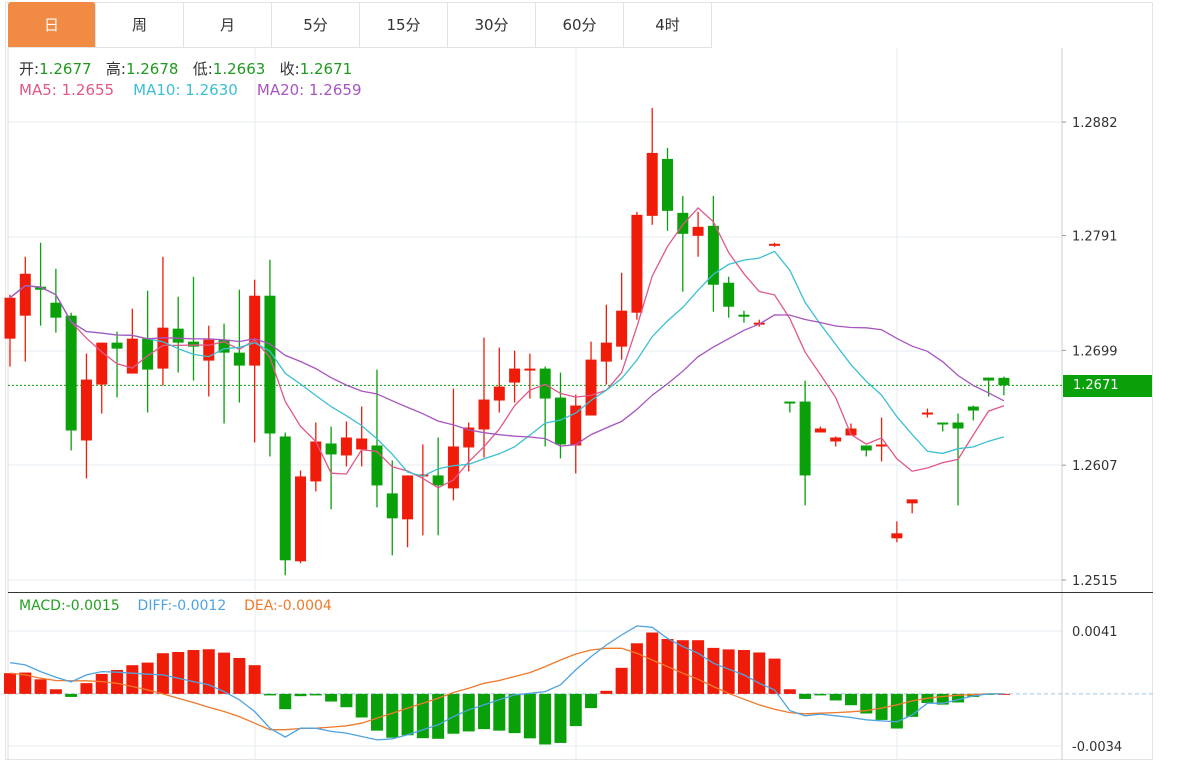 The image size is (1183, 763). Describe the element at coordinates (1095, 632) in the screenshot. I see `macd-tick-label: 0.0041` at that location.